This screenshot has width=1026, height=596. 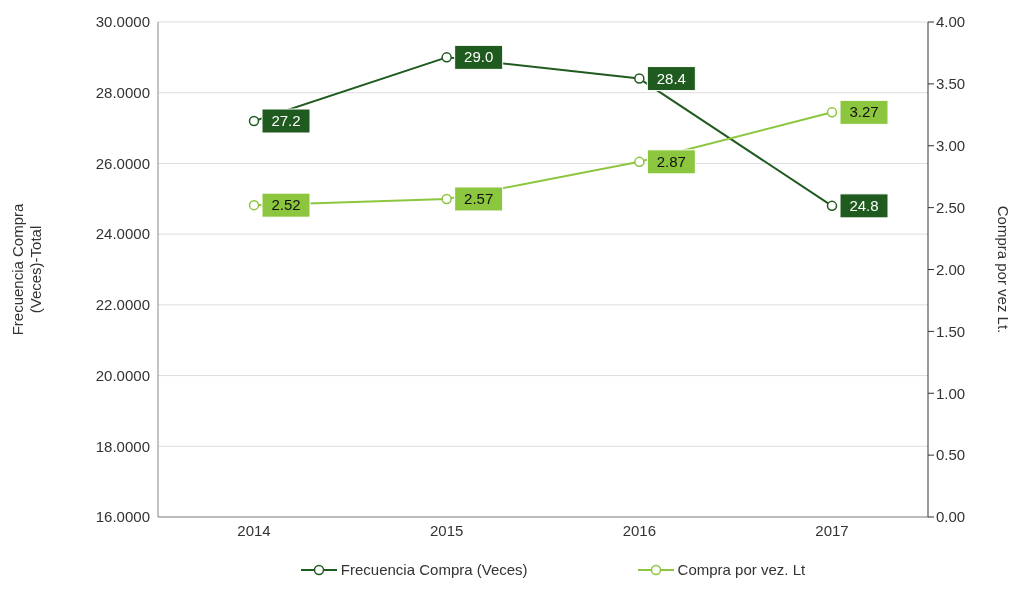 What do you see at coordinates (864, 205) in the screenshot?
I see `data-label: 24.8` at bounding box center [864, 205].